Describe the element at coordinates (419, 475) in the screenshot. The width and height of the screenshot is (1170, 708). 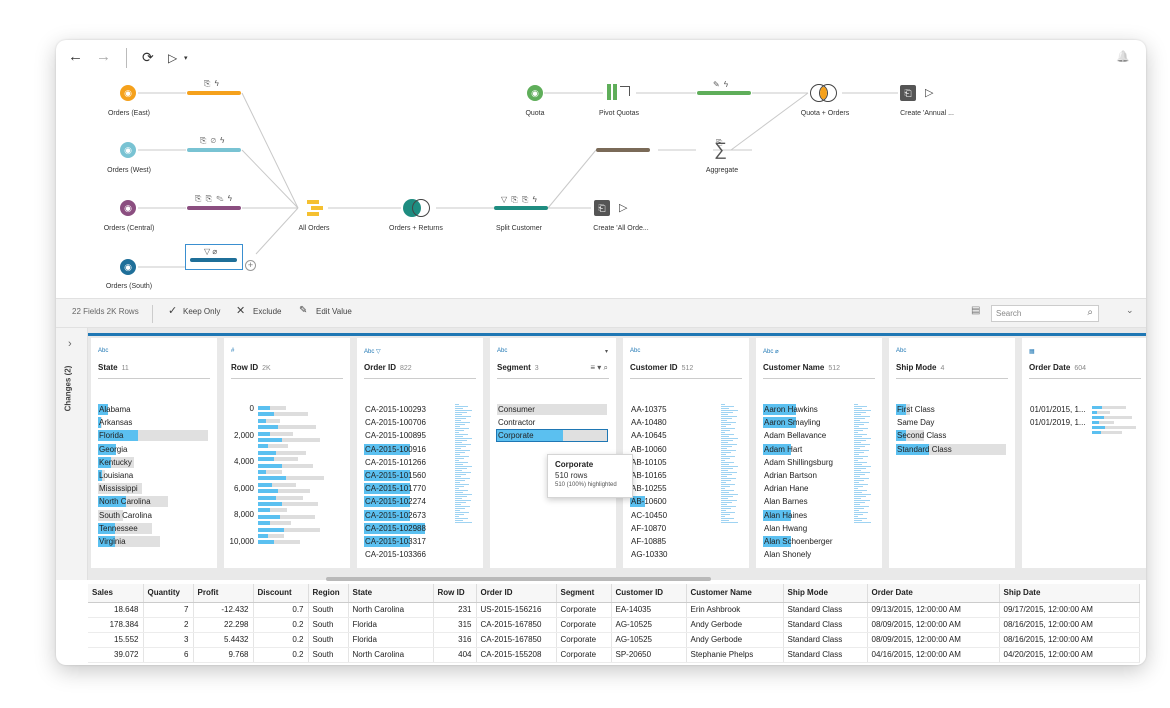
I see `value-row: CA-2015-101560` at that location.